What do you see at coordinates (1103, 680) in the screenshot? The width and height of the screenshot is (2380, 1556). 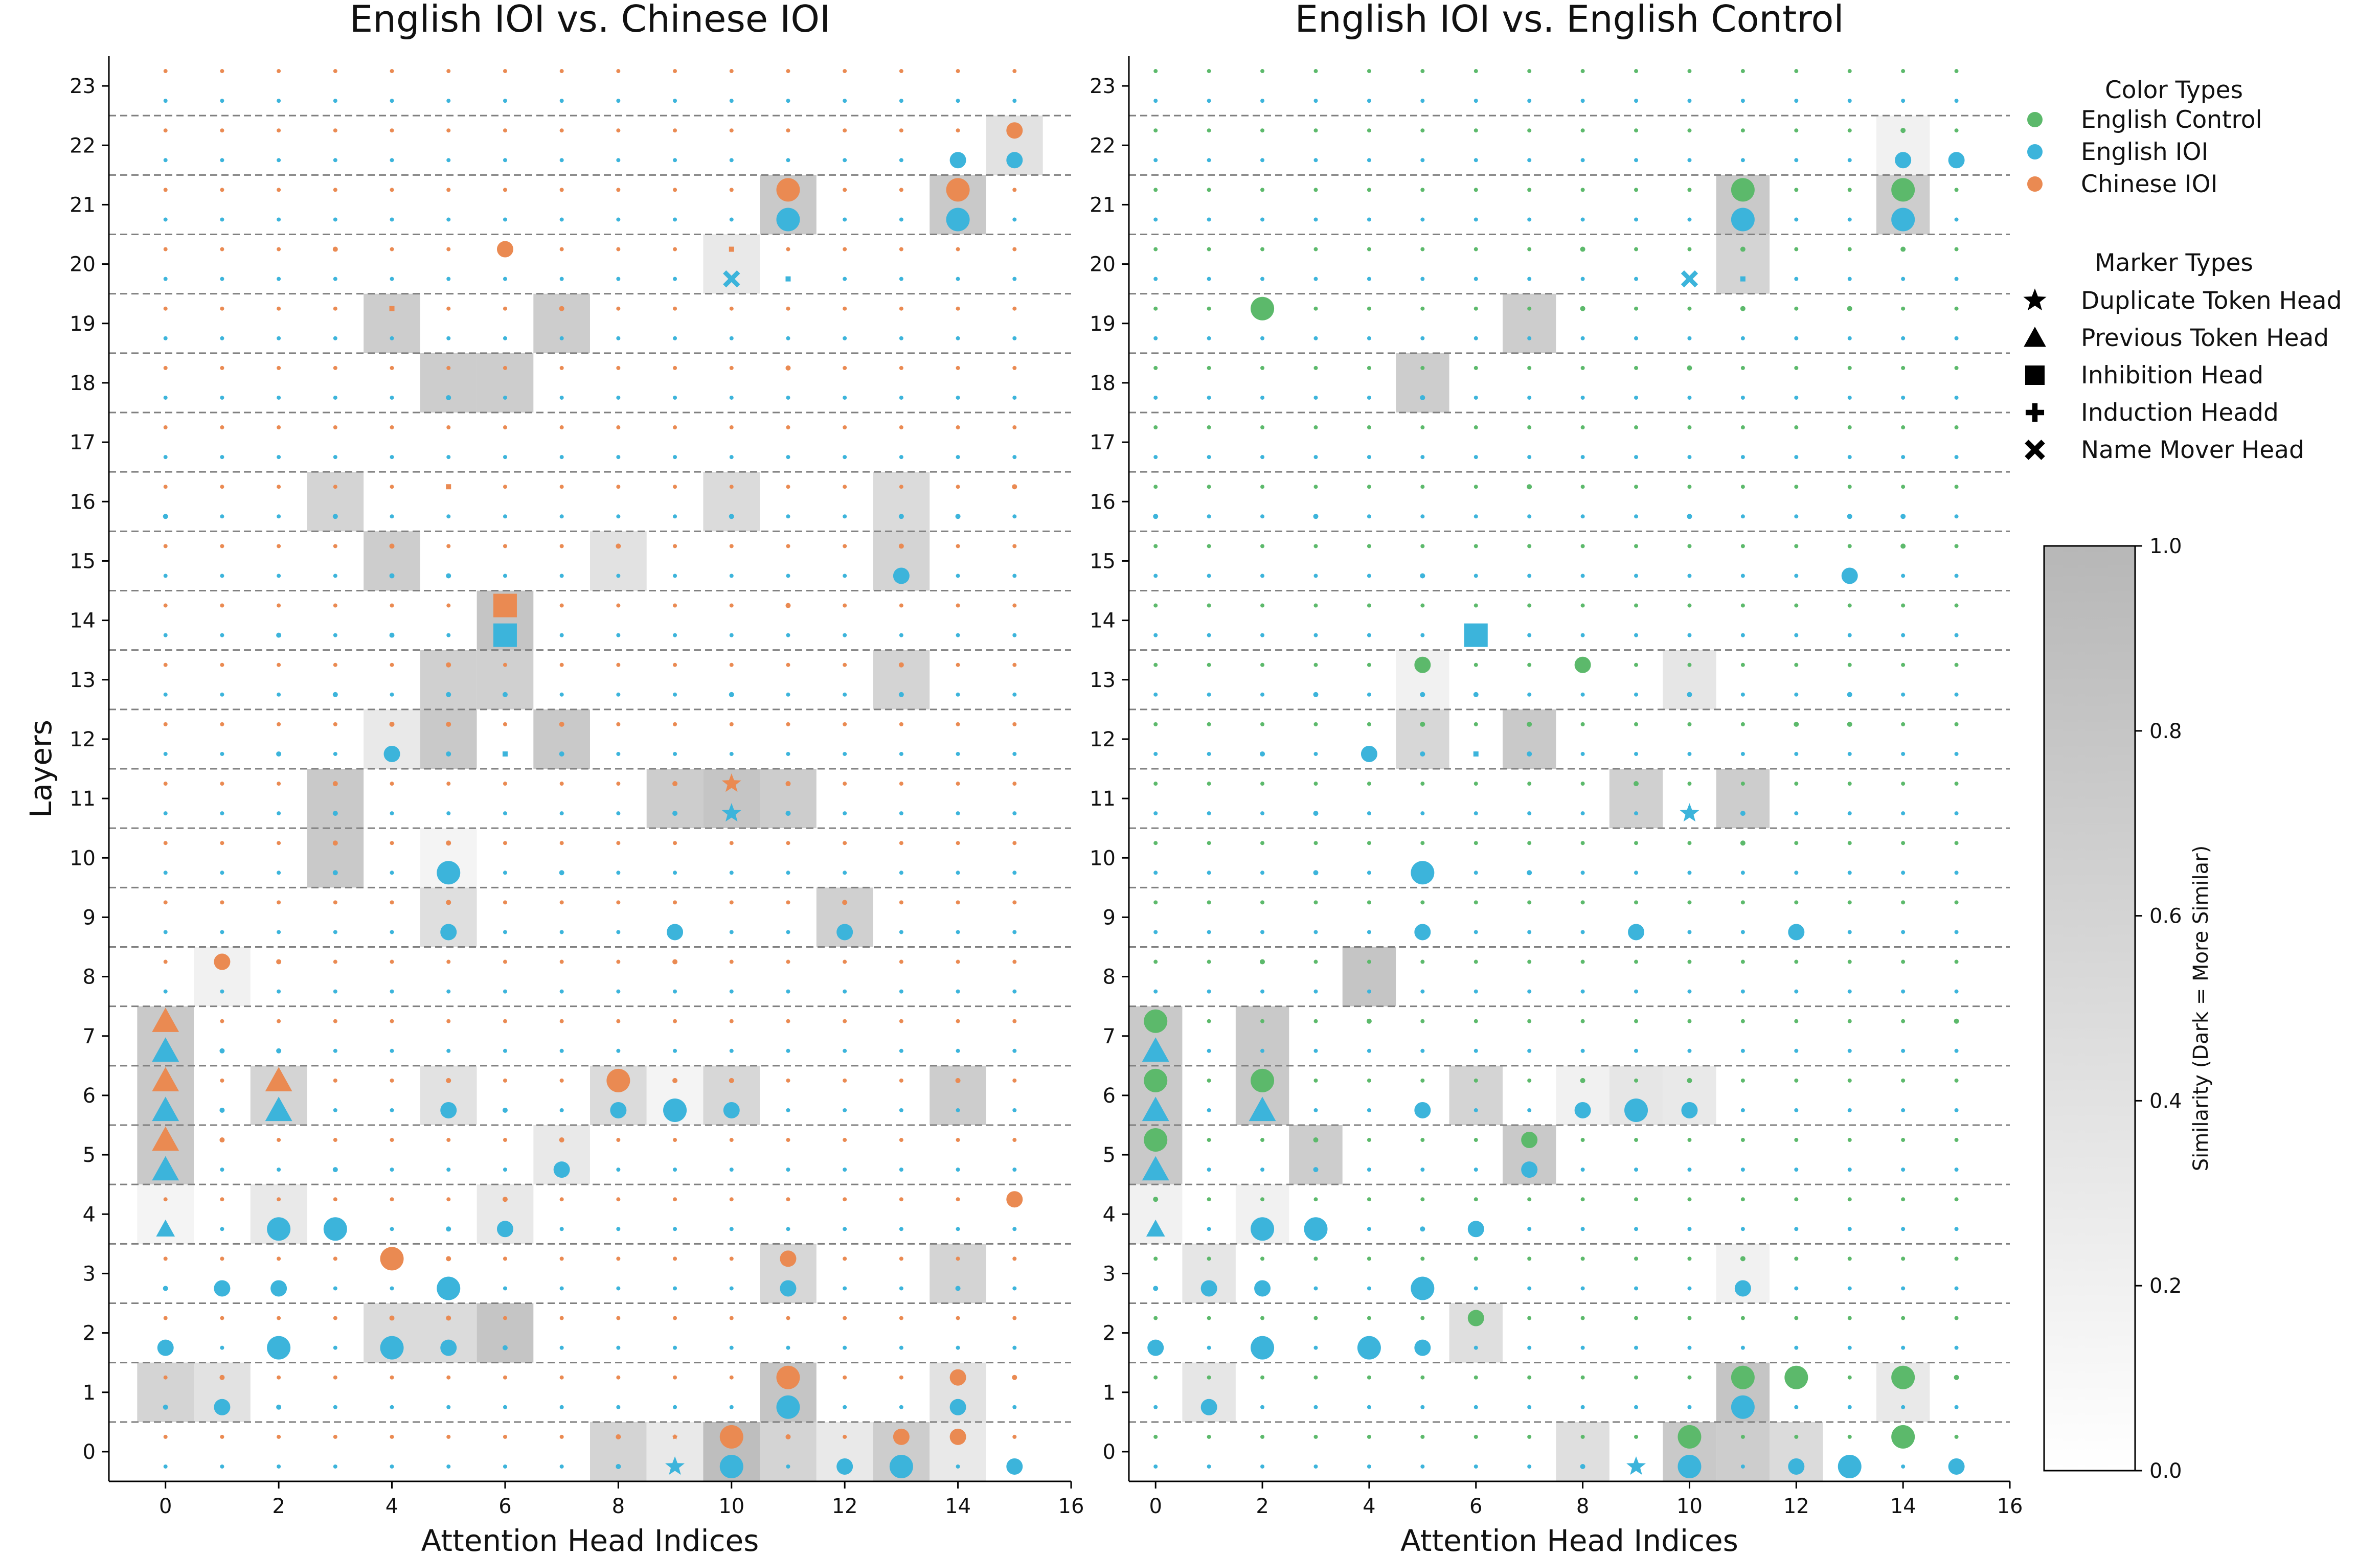 I see `y-tick-label: 13` at bounding box center [1103, 680].